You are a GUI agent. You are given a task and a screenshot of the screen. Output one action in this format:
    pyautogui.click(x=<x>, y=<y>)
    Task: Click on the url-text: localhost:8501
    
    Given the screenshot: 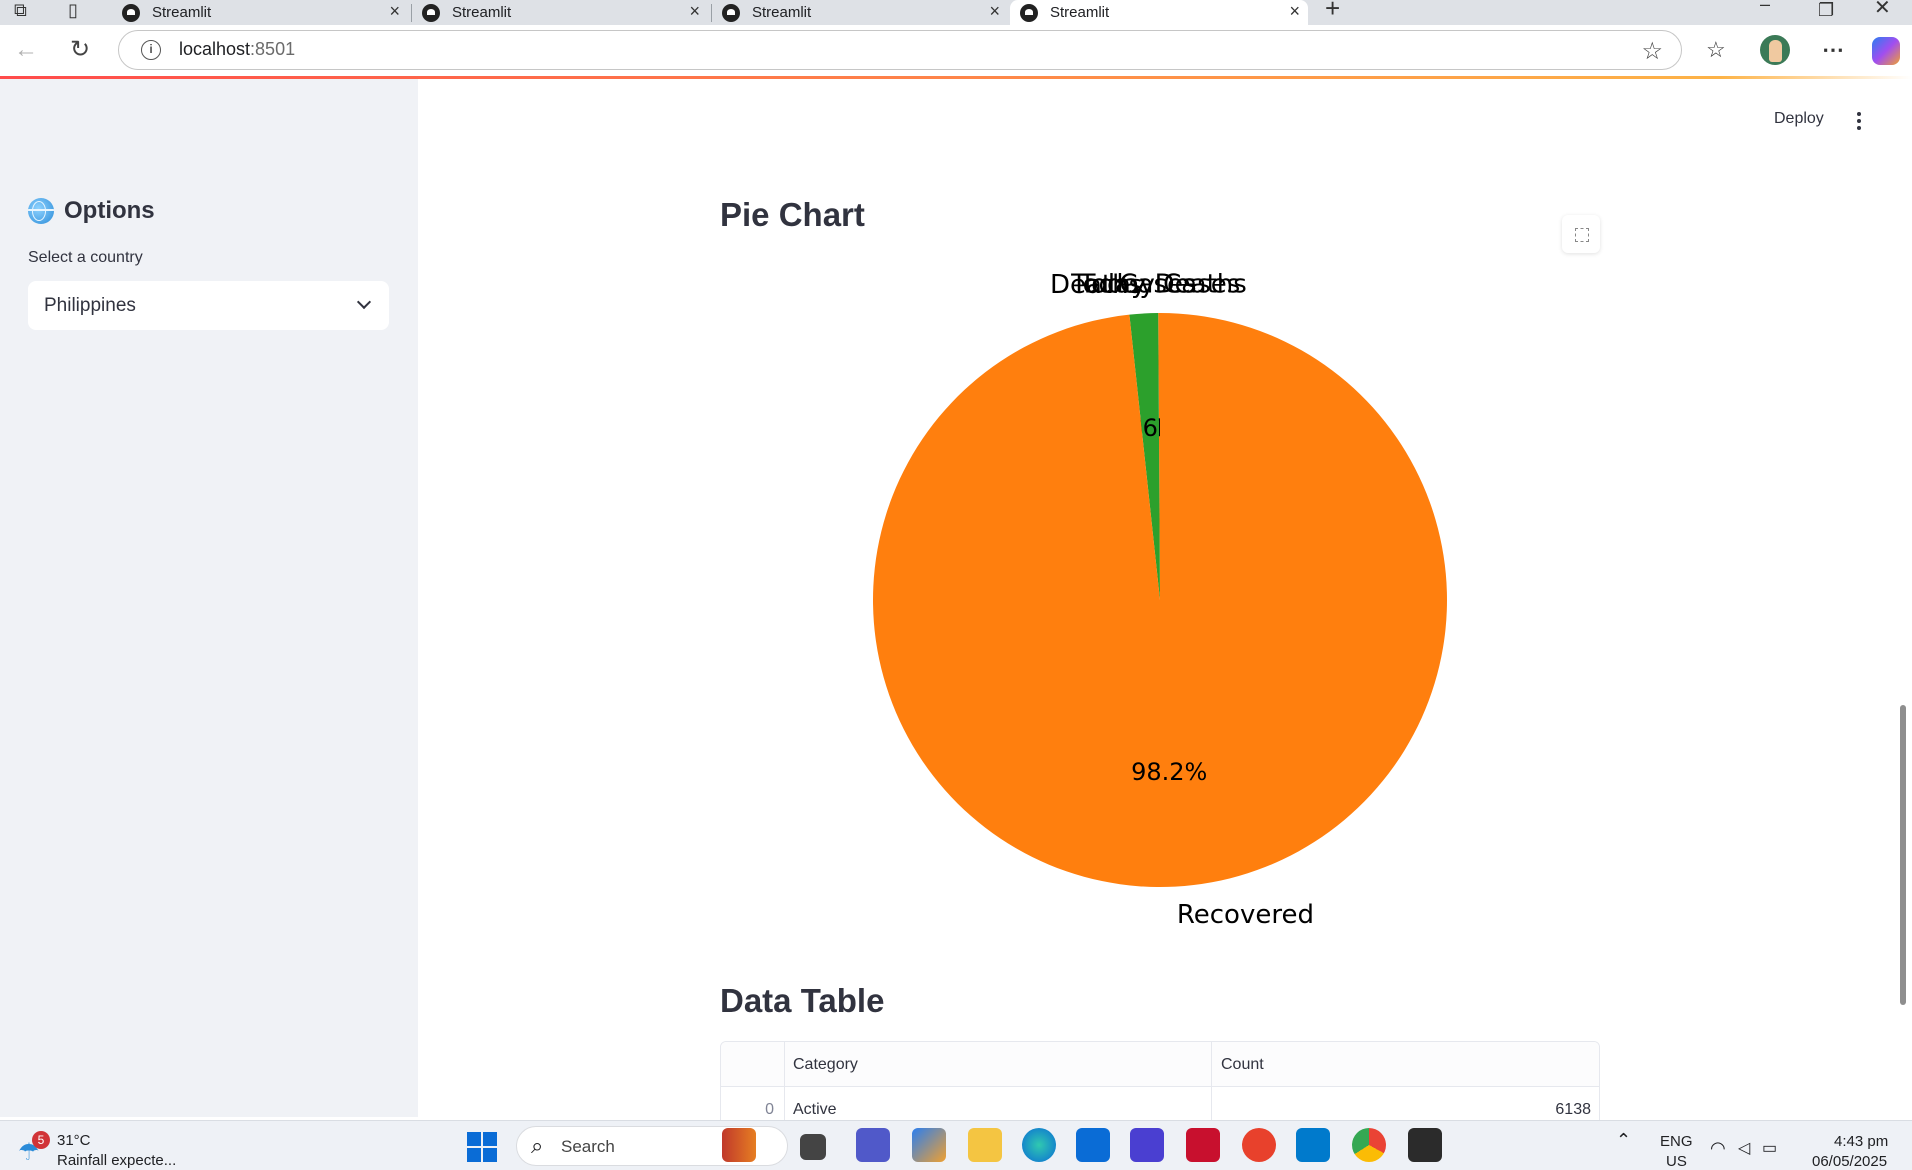 What is the action you would take?
    pyautogui.click(x=237, y=49)
    